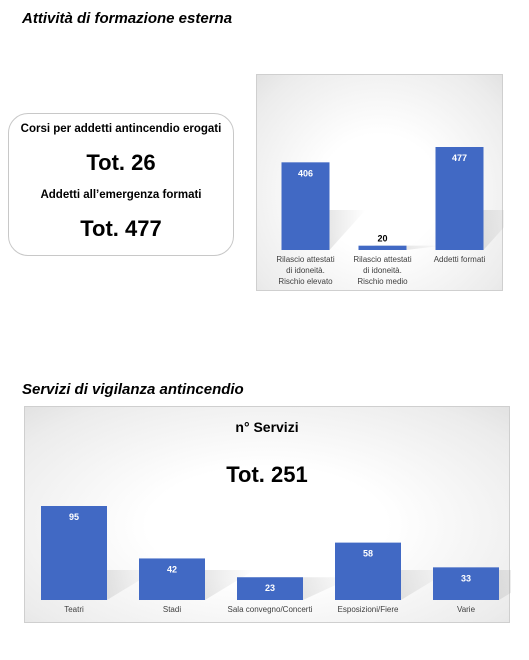 The image size is (529, 660). I want to click on courses-label: Corsi per addetti antincendio erogati, so click(121, 129).